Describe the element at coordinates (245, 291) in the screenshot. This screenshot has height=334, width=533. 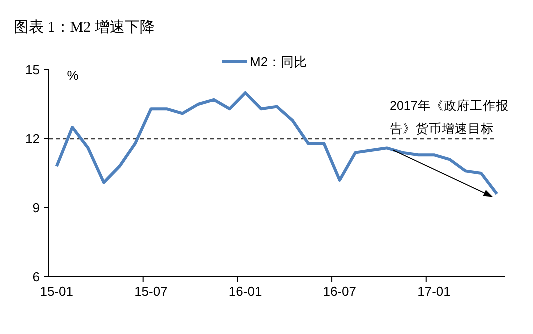
I see `x-tick-label: 16-01` at that location.